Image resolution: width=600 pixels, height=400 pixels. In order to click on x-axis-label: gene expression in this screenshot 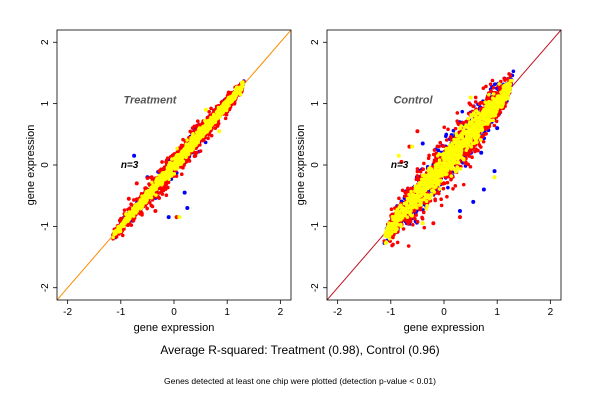, I will do `click(174, 328)`.